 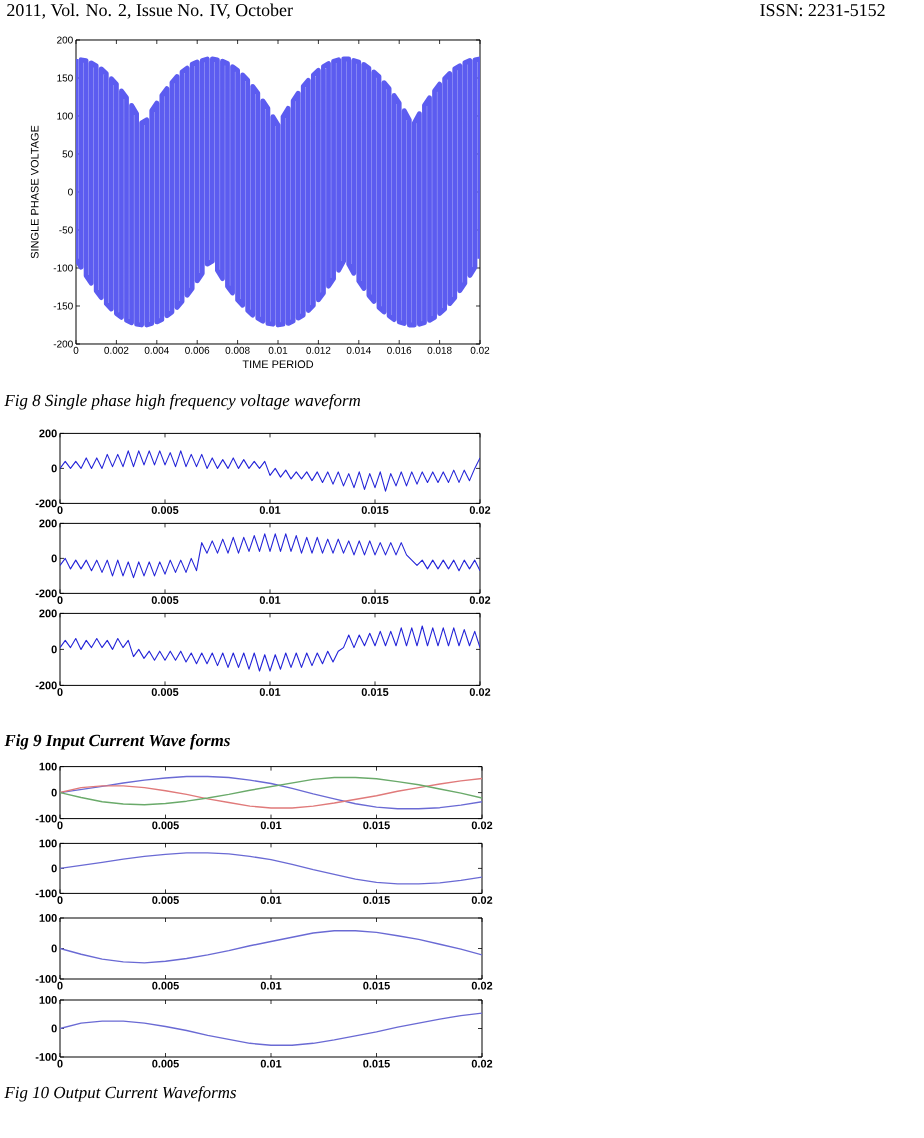 I want to click on caption: Fig 9 Input Current Wave forms, so click(x=117, y=742).